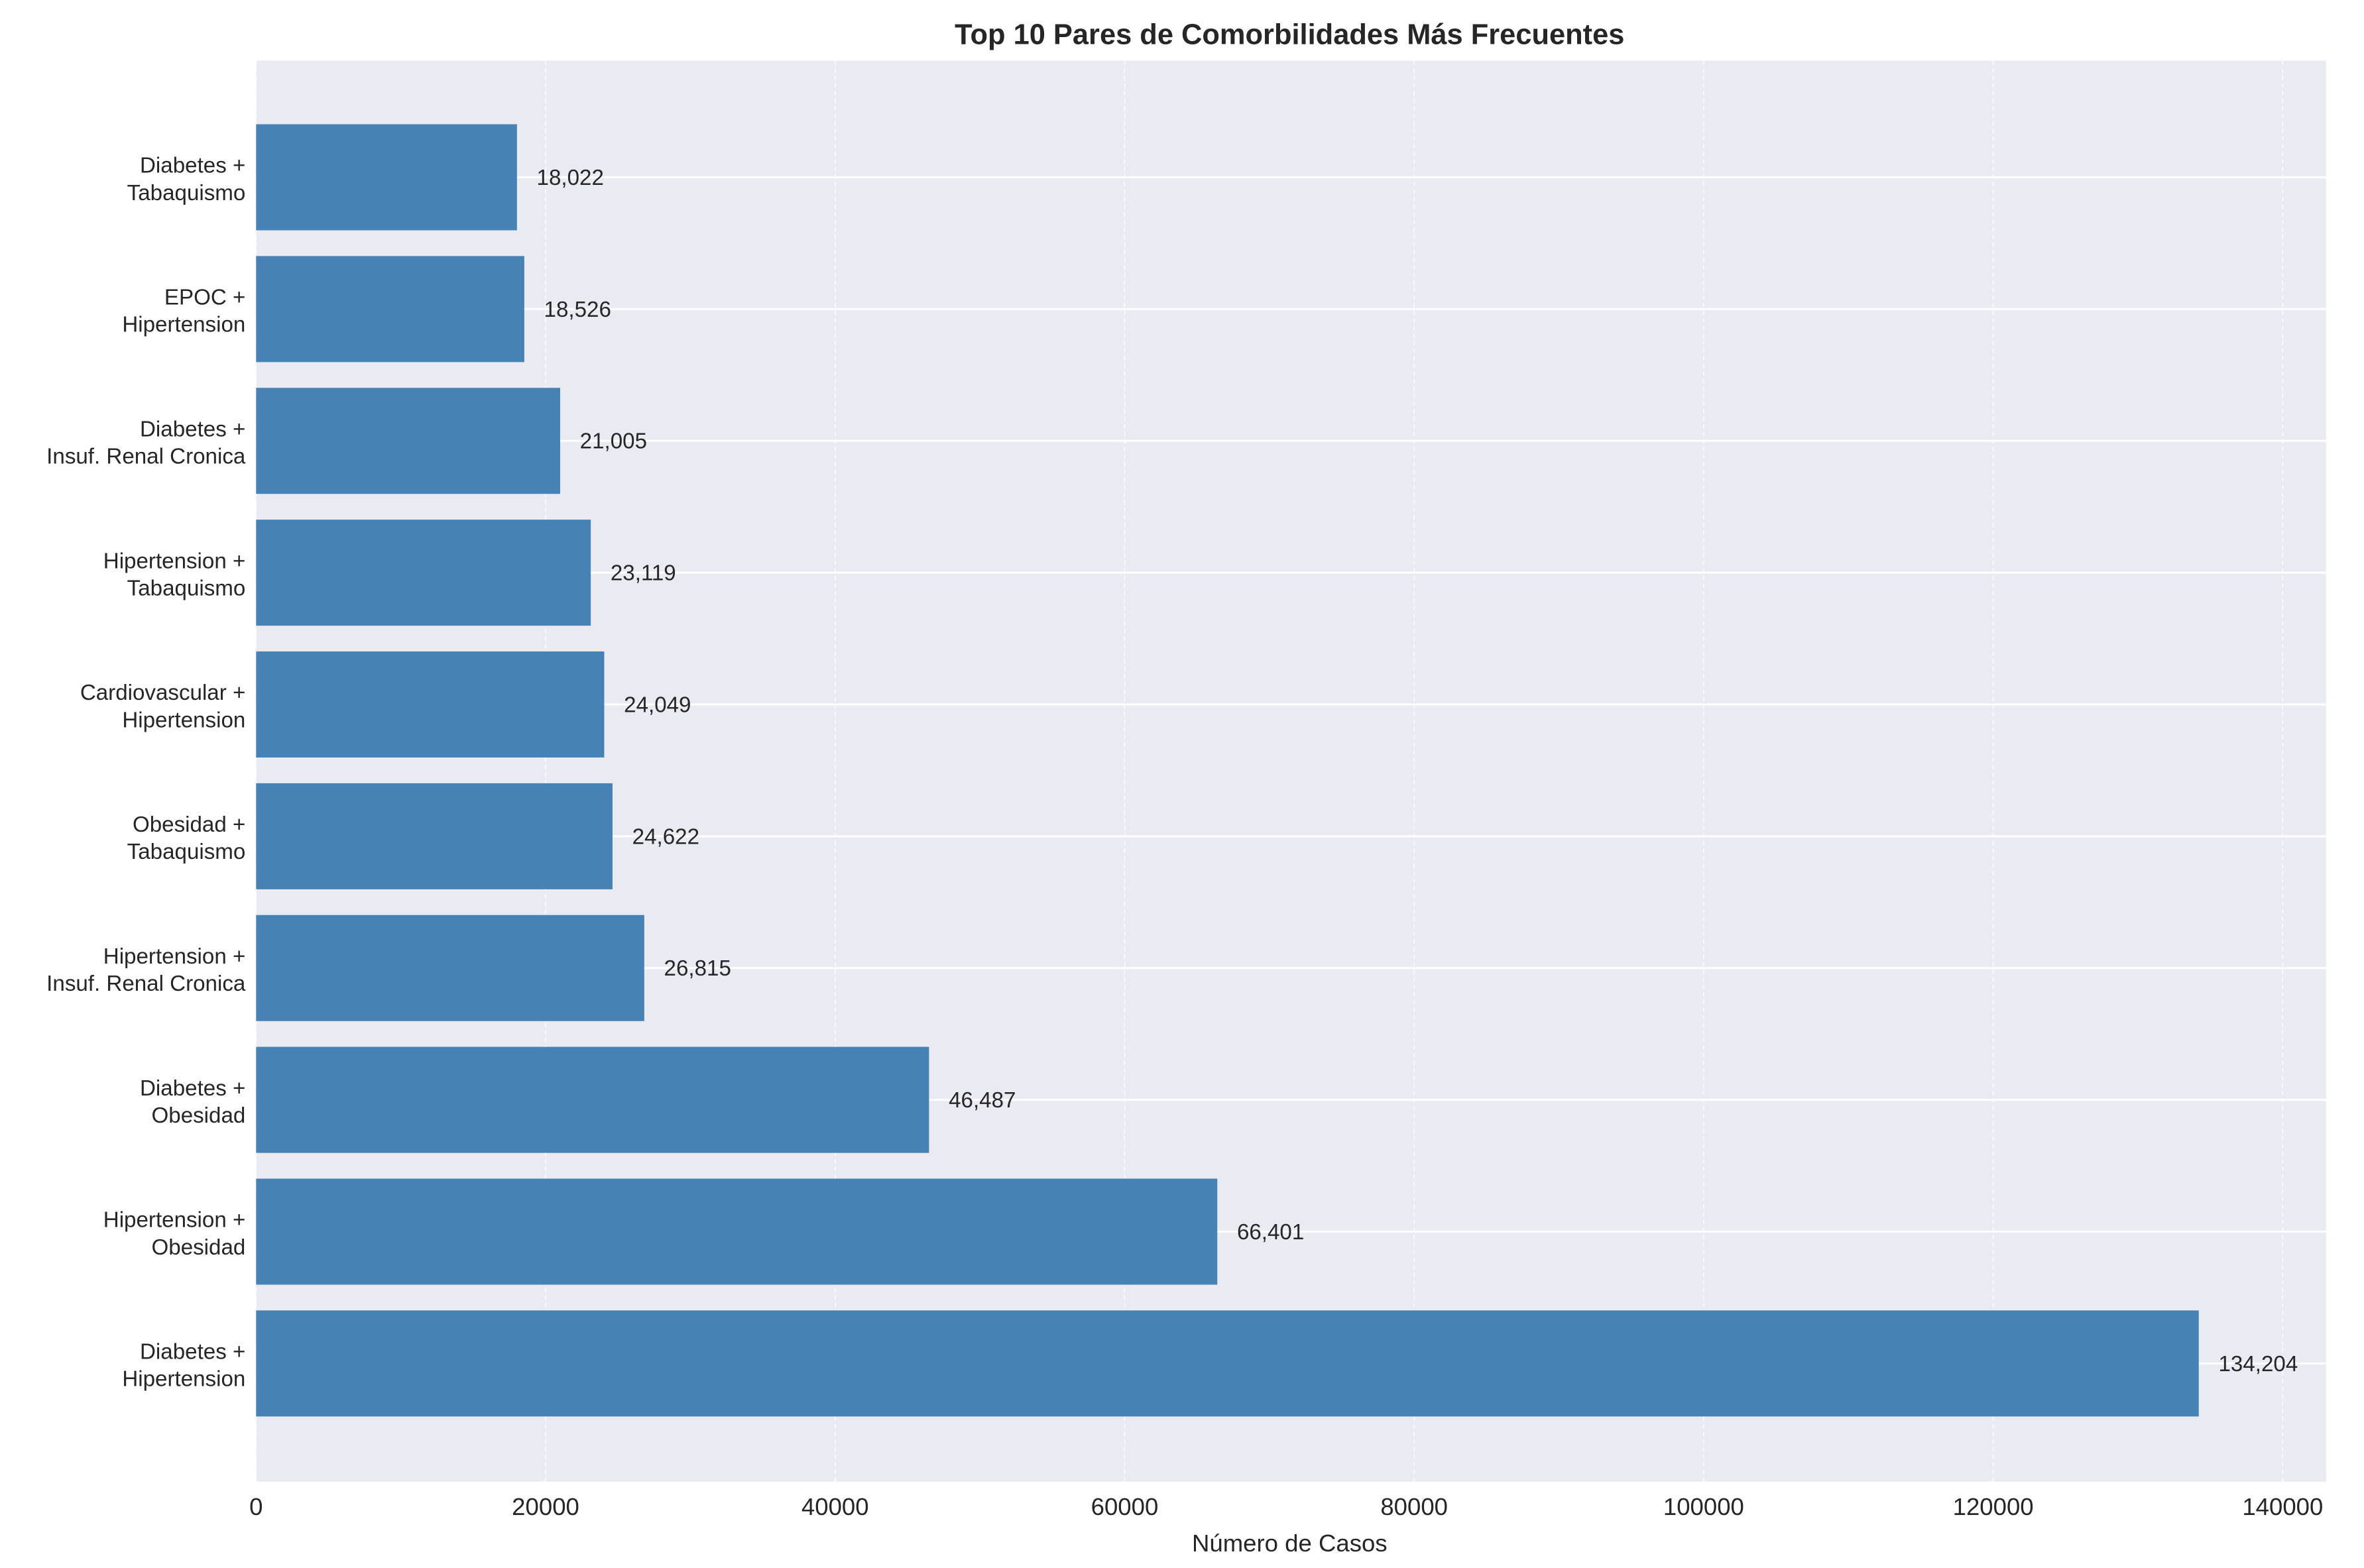 This screenshot has height=1568, width=2364. I want to click on bar-value-label: 24,622, so click(665, 837).